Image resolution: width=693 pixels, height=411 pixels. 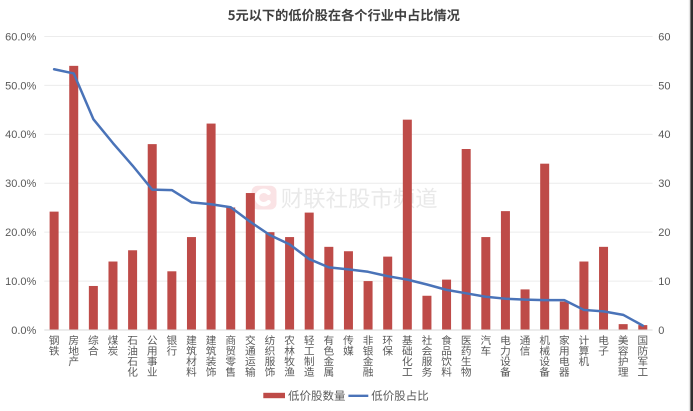 What do you see at coordinates (661, 331) in the screenshot?
I see `svg-text: 0` at bounding box center [661, 331].